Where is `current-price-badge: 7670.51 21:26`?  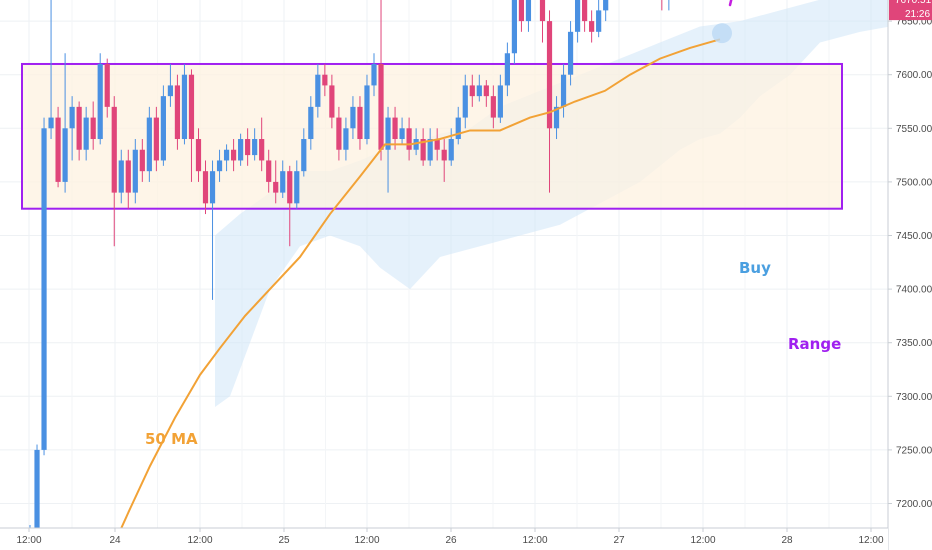
current-price-badge: 7670.51 21:26 is located at coordinates (910, 10).